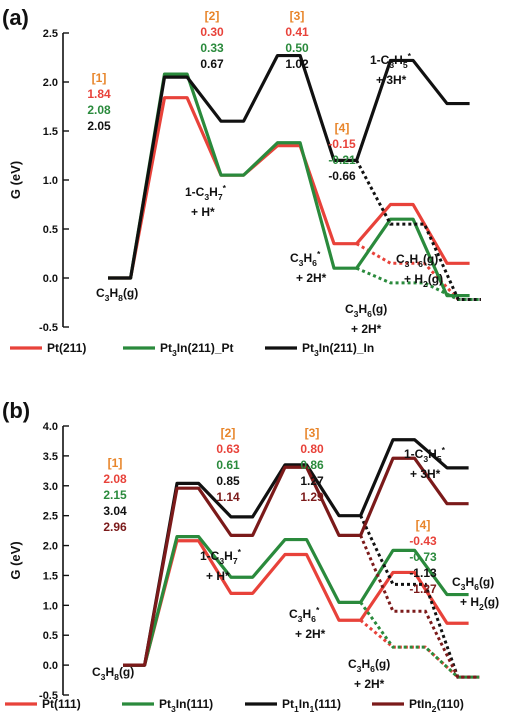  I want to click on barrier-value-label: 1.27, so click(312, 481).